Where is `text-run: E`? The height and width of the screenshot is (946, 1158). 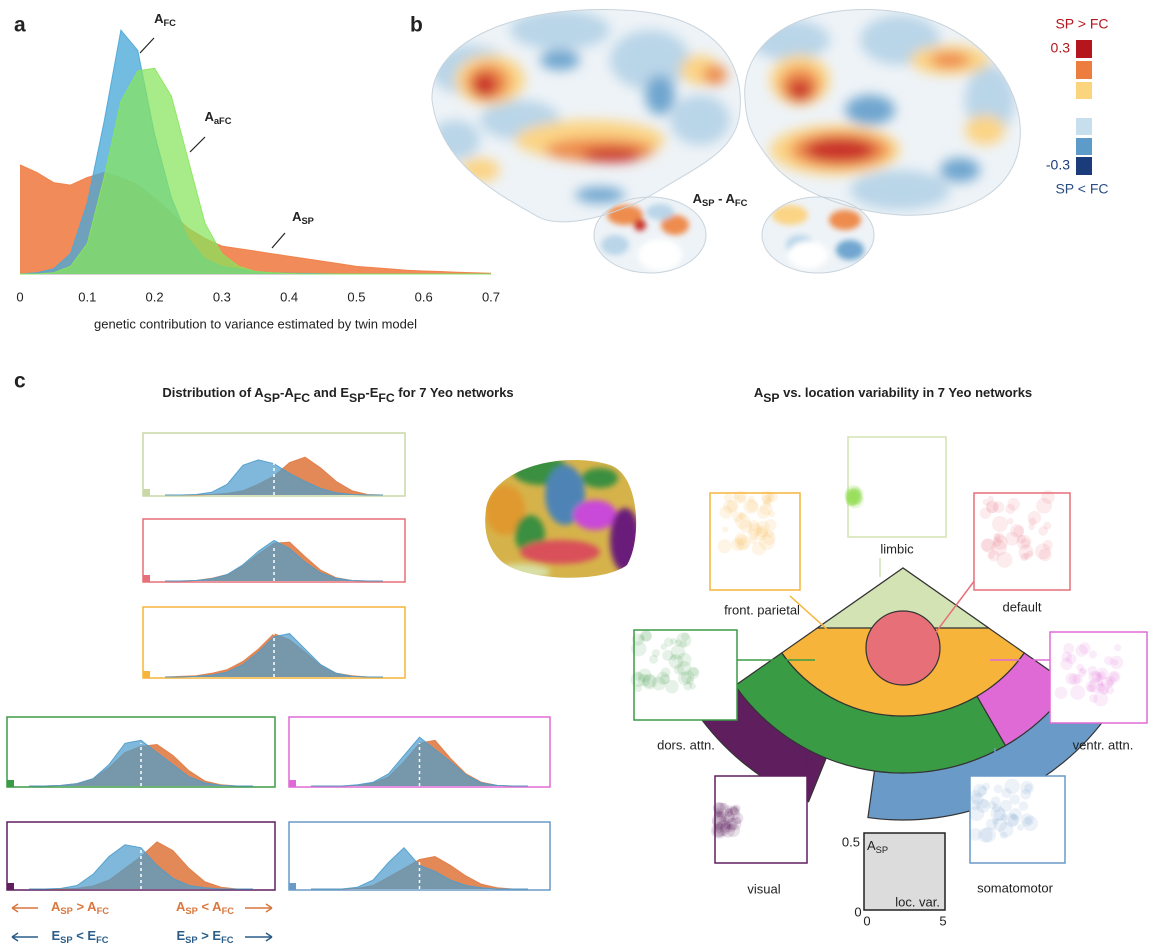
text-run: E is located at coordinates (180, 935).